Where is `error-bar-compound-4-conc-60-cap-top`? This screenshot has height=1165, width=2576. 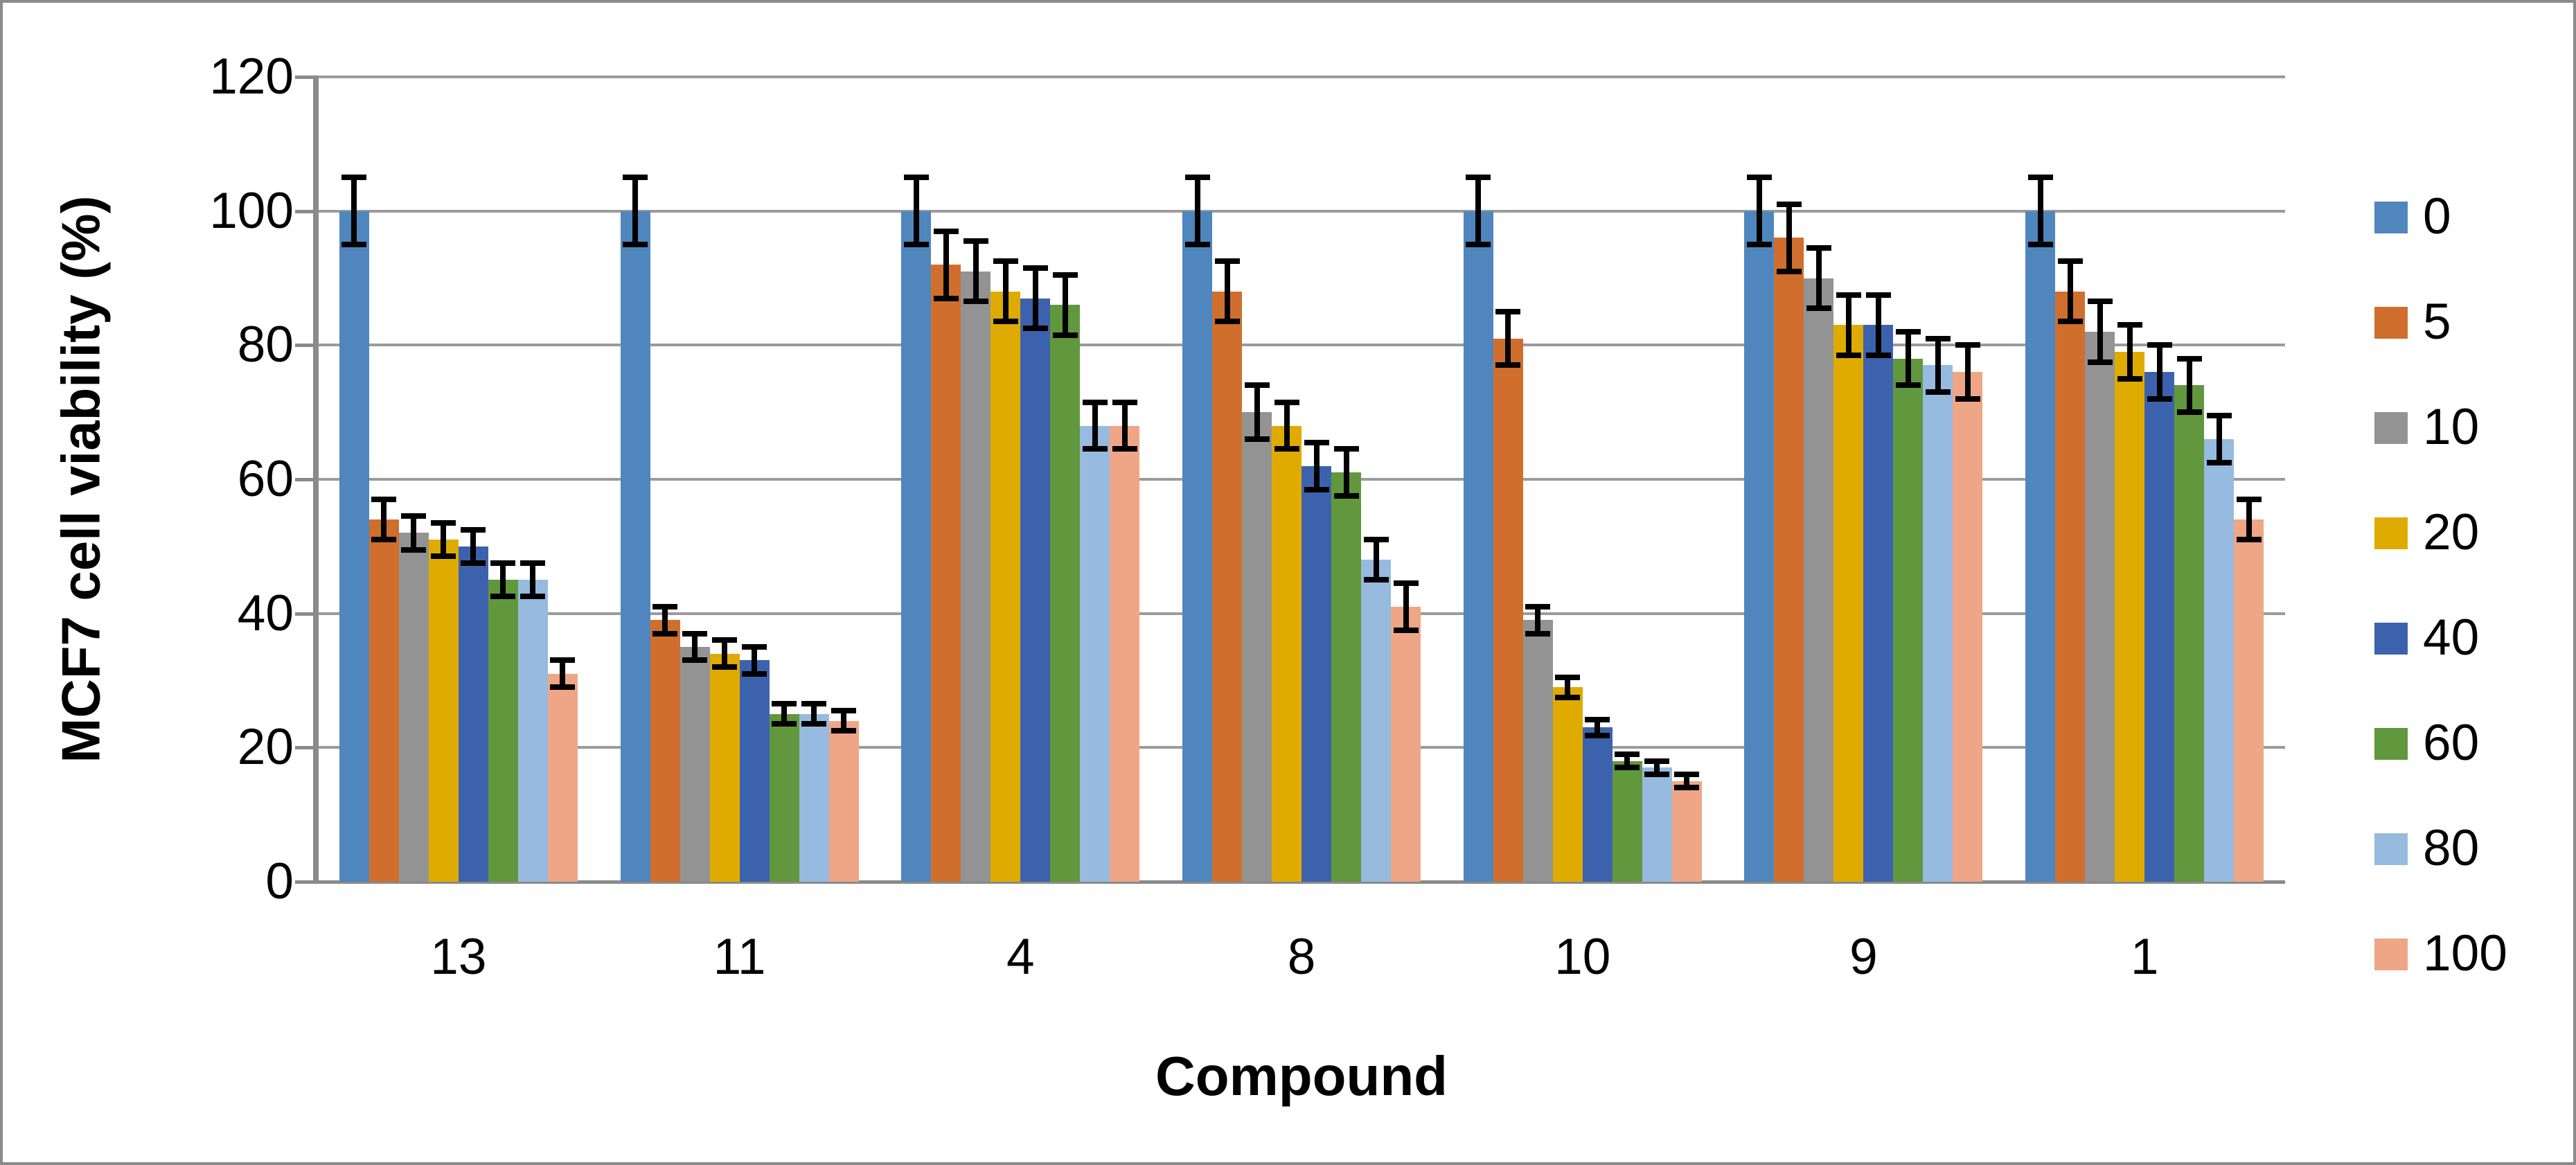 error-bar-compound-4-conc-60-cap-top is located at coordinates (1065, 275).